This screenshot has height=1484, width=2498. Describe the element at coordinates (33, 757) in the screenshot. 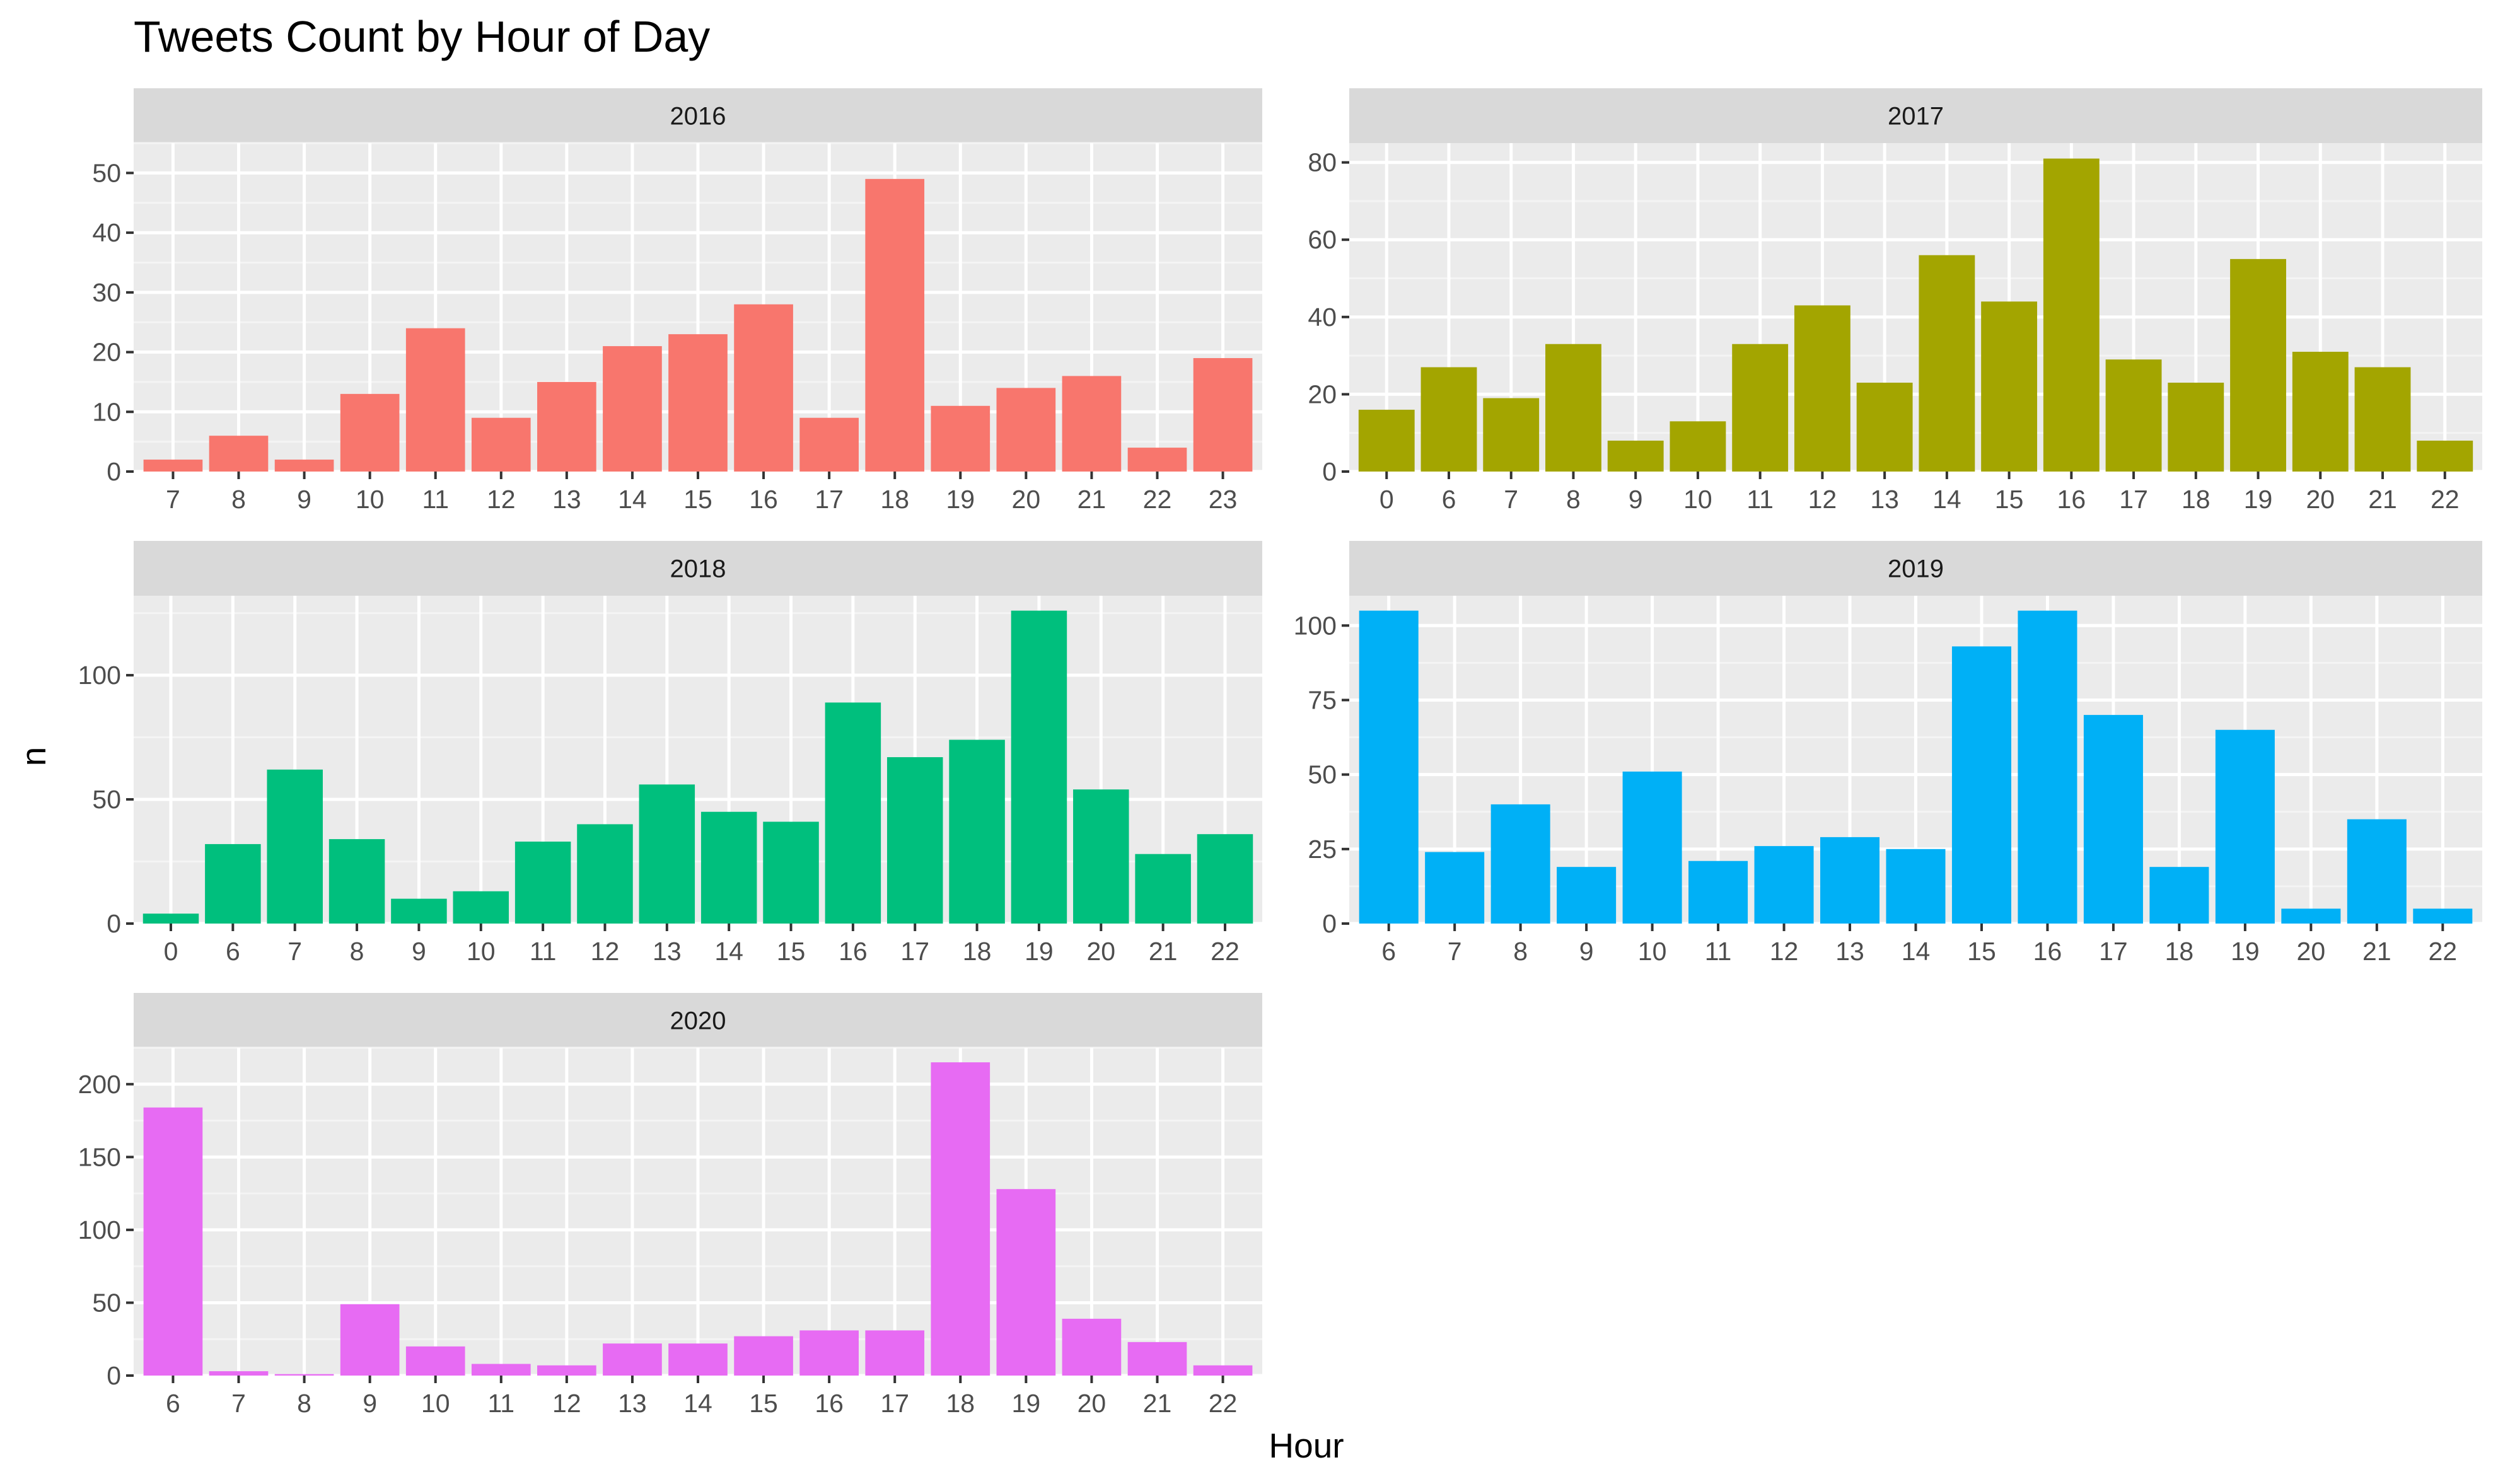

I see `y-axis-title: n` at that location.